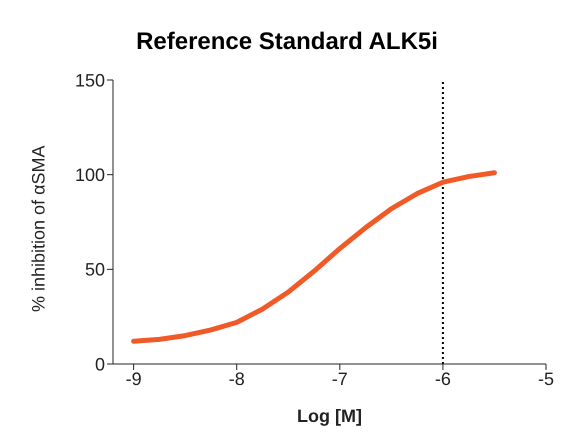  Describe the element at coordinates (89, 175) in the screenshot. I see `y-tick-label: 100` at that location.